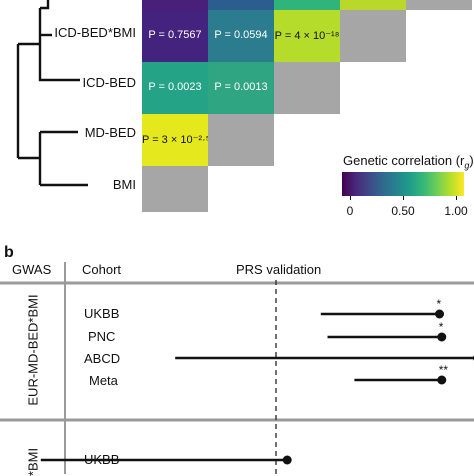  I want to click on cohort-label-ukbb: UKBB, so click(102, 313).